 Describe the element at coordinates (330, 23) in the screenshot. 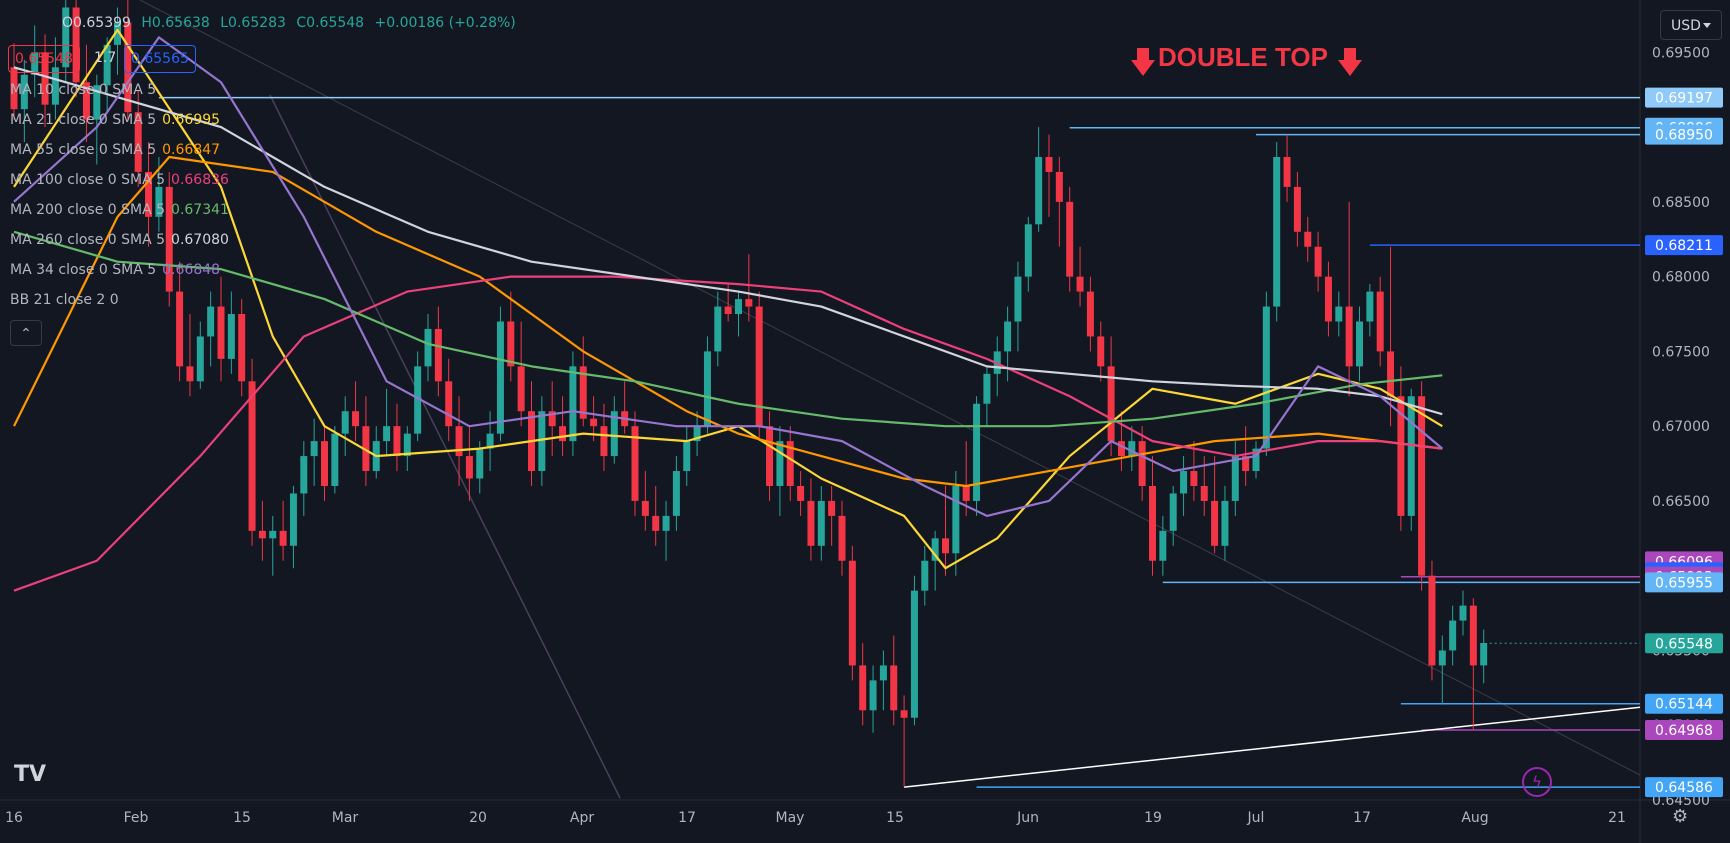

I see `ohlc-close: C0.65548` at that location.